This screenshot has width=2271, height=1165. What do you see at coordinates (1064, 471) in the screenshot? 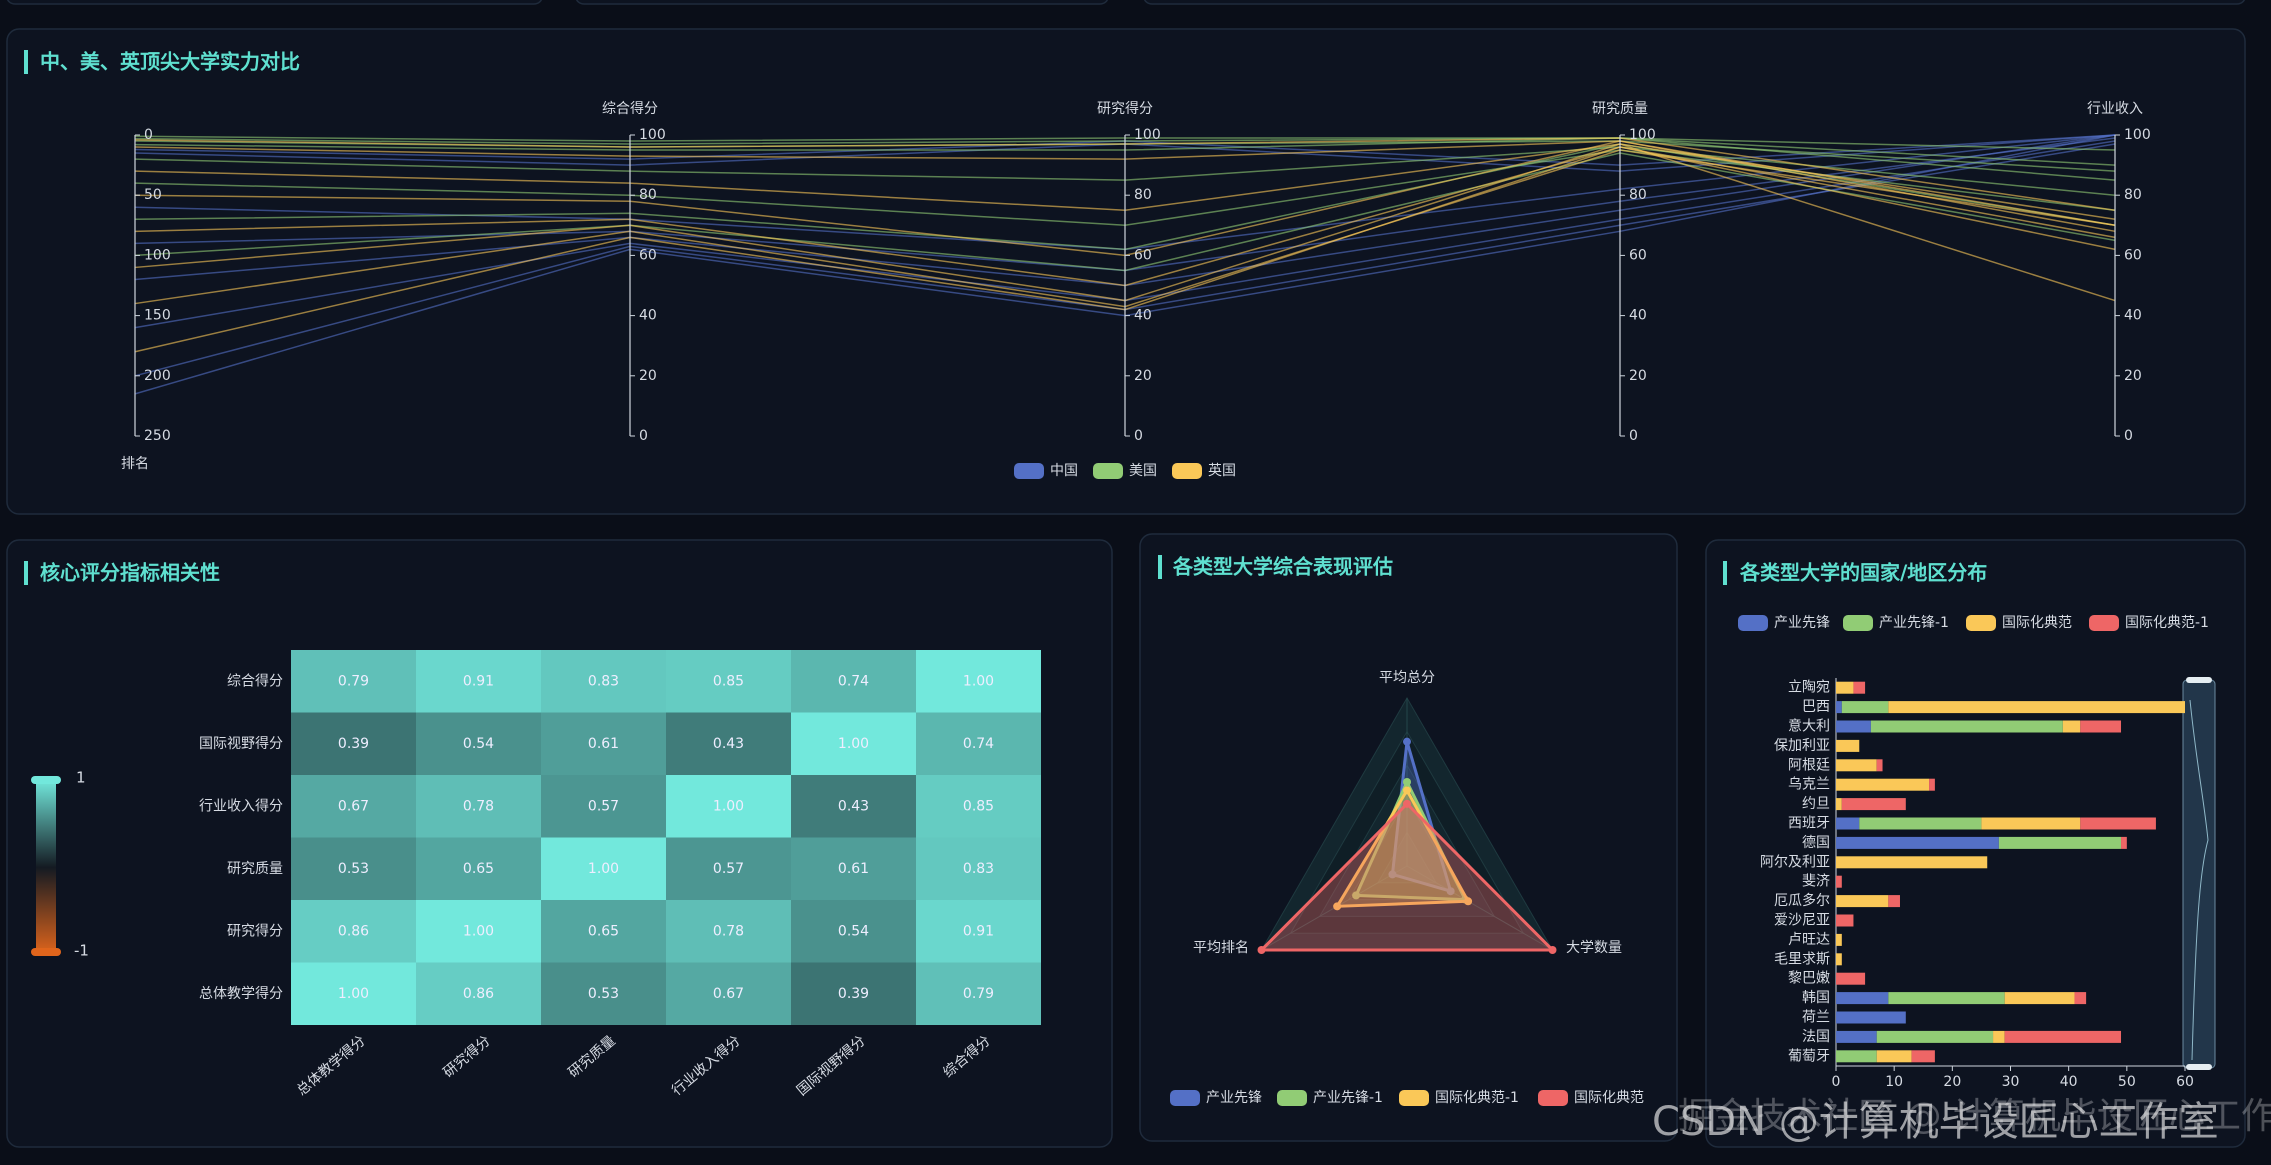
I see `legend-label: 中国` at bounding box center [1064, 471].